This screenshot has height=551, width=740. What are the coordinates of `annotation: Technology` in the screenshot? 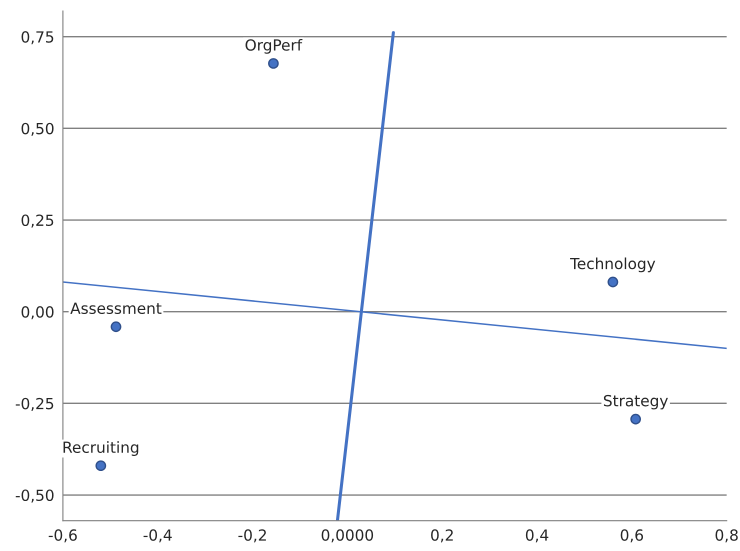 It's located at (613, 264).